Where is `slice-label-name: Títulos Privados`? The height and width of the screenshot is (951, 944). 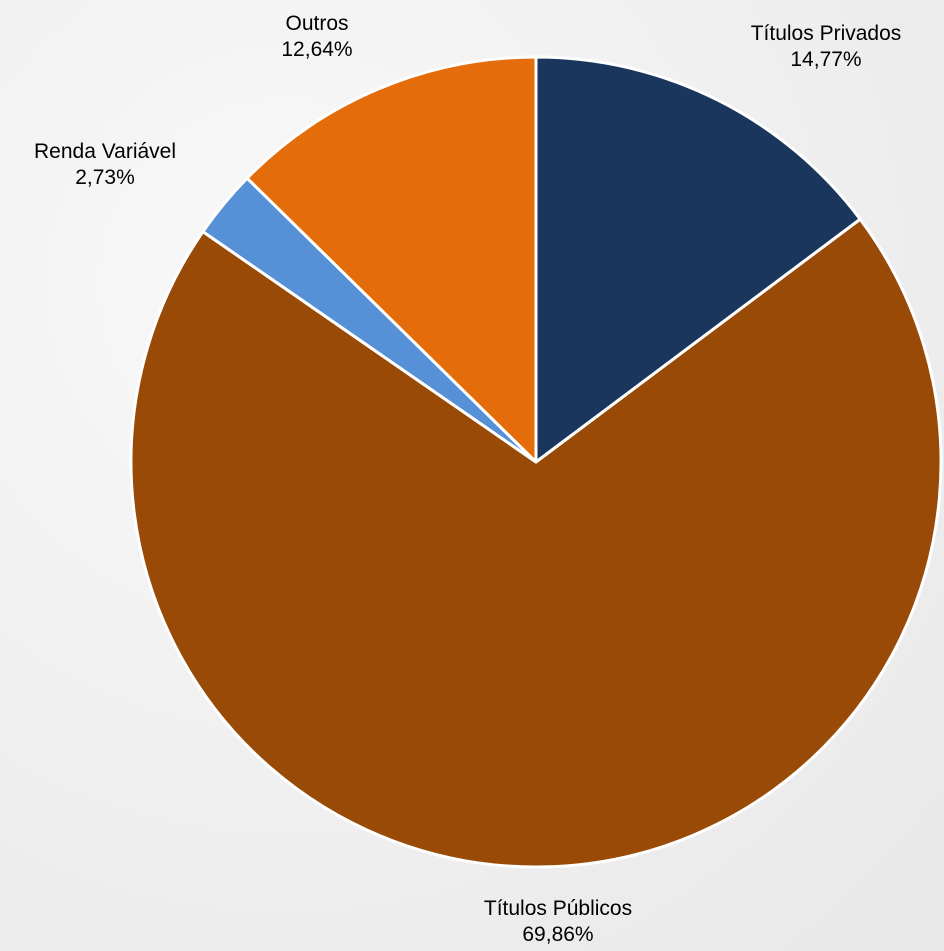 slice-label-name: Títulos Privados is located at coordinates (826, 33).